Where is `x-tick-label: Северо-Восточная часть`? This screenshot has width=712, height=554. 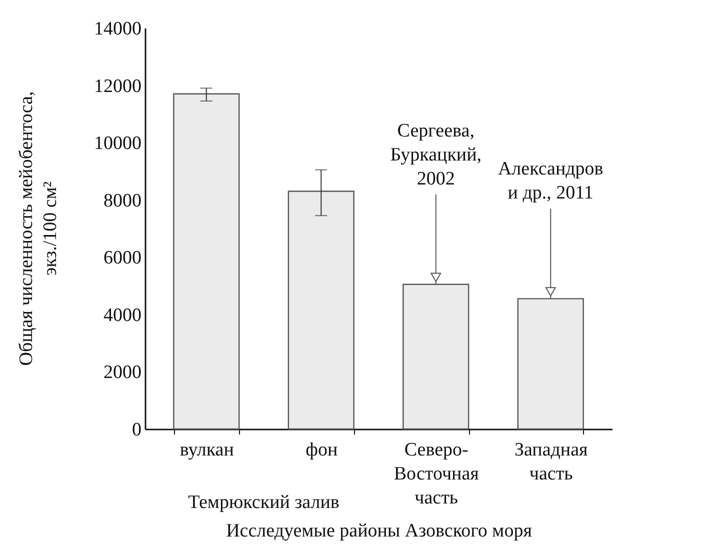 x-tick-label: Северо-Восточная часть is located at coordinates (437, 474).